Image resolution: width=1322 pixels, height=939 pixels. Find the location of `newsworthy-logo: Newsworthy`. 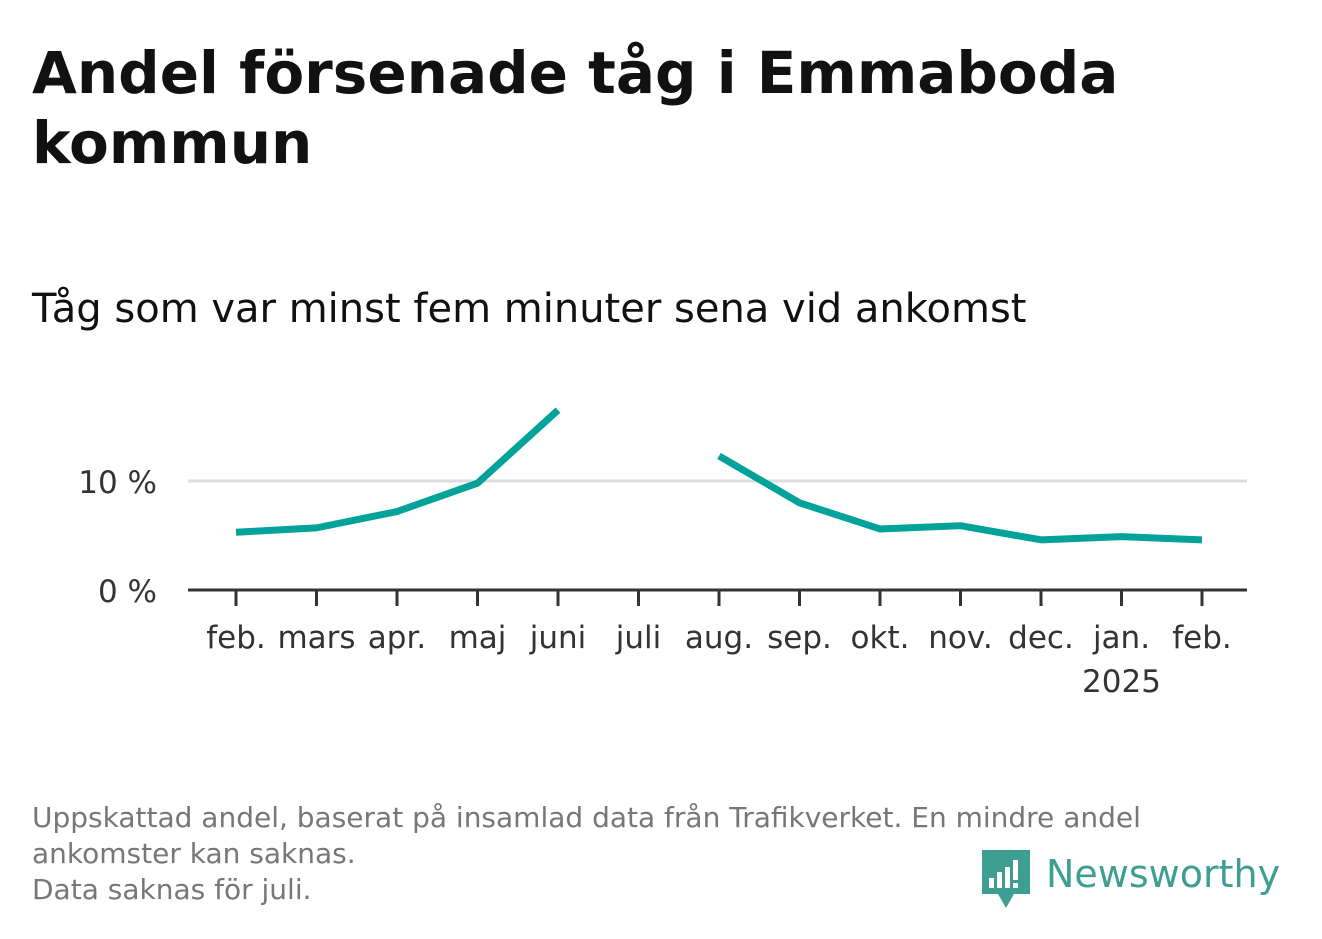

newsworthy-logo: Newsworthy is located at coordinates (1130, 879).